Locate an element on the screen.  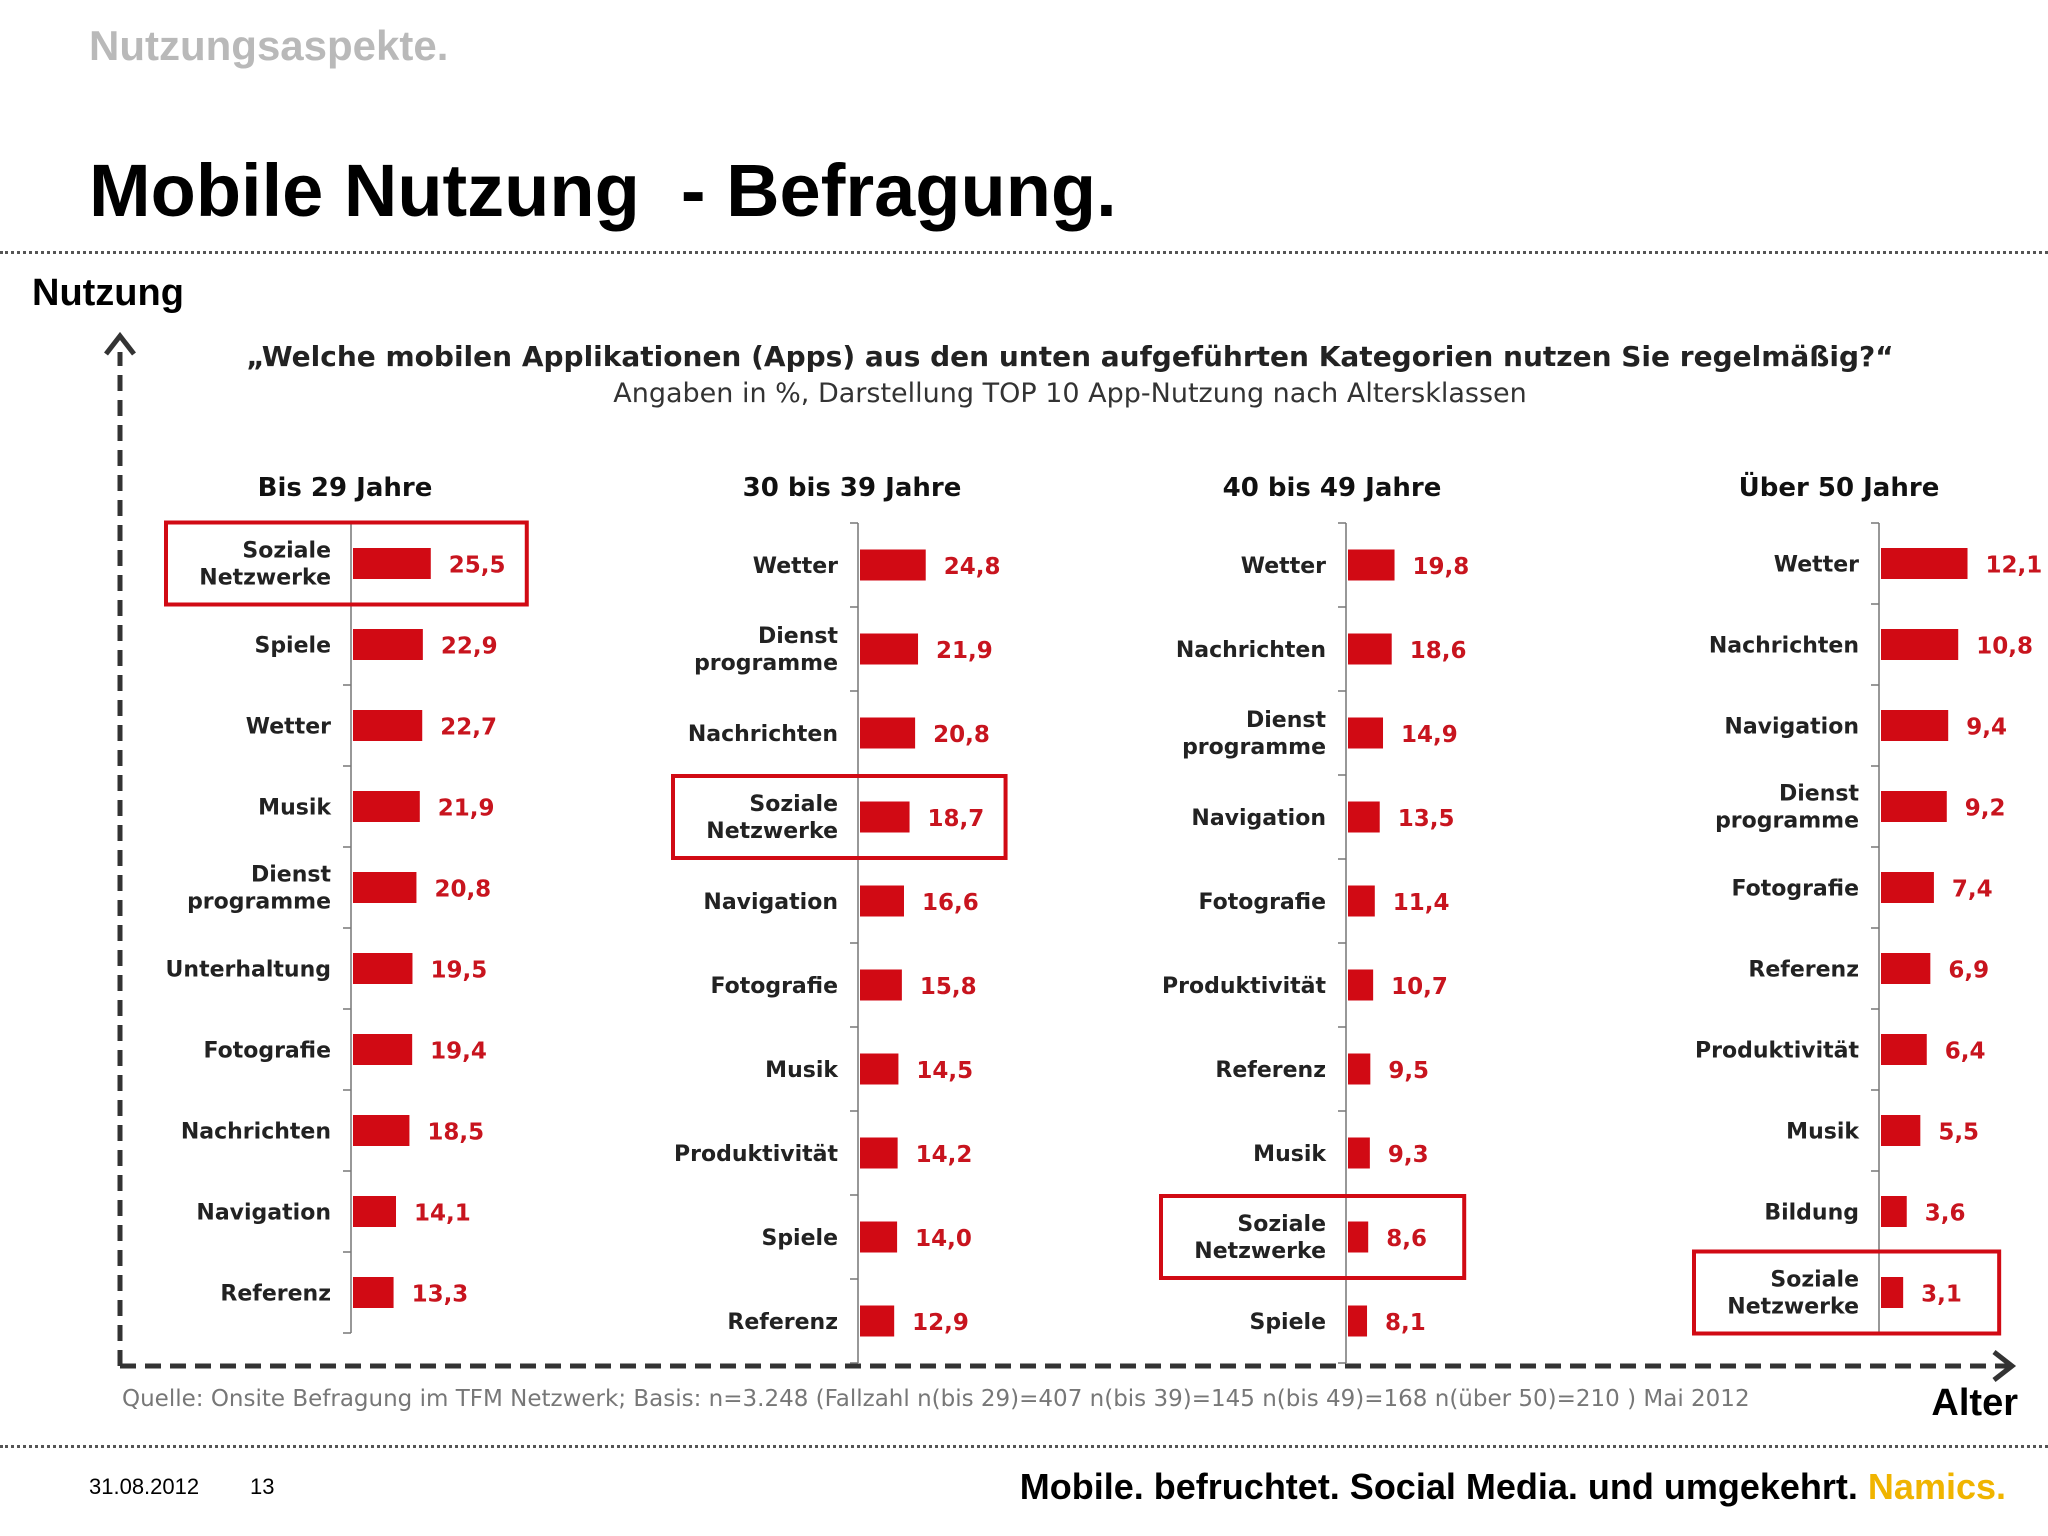
data-label: 25,5 is located at coordinates (477, 566).